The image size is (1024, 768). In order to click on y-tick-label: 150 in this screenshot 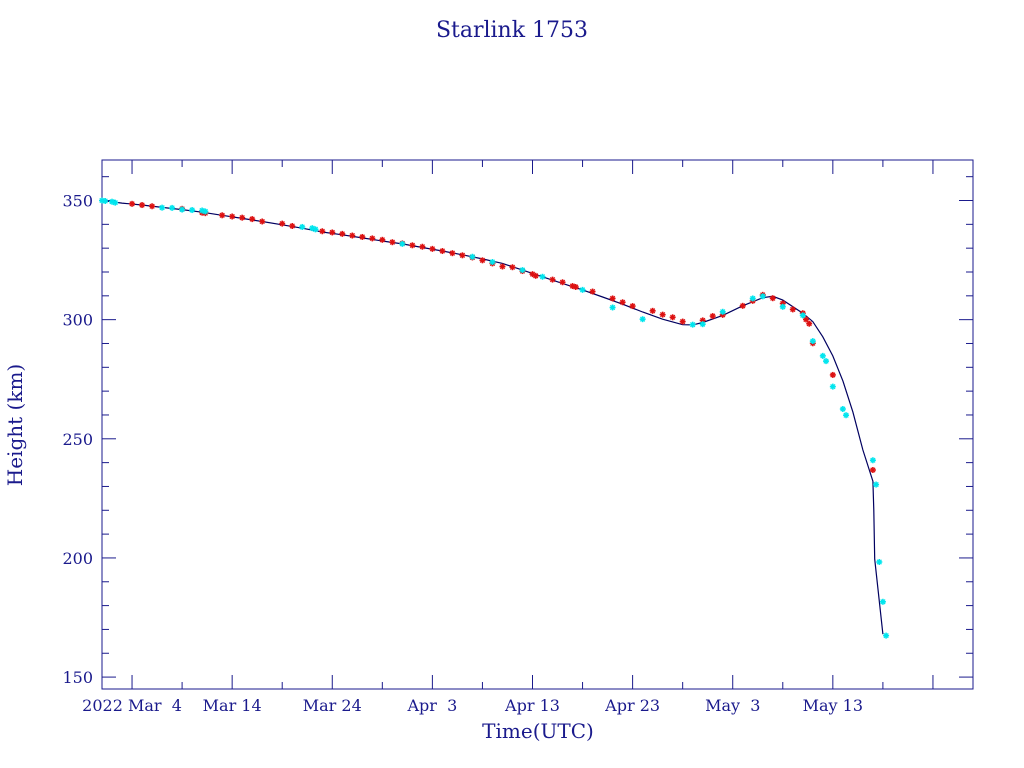, I will do `click(77, 677)`.